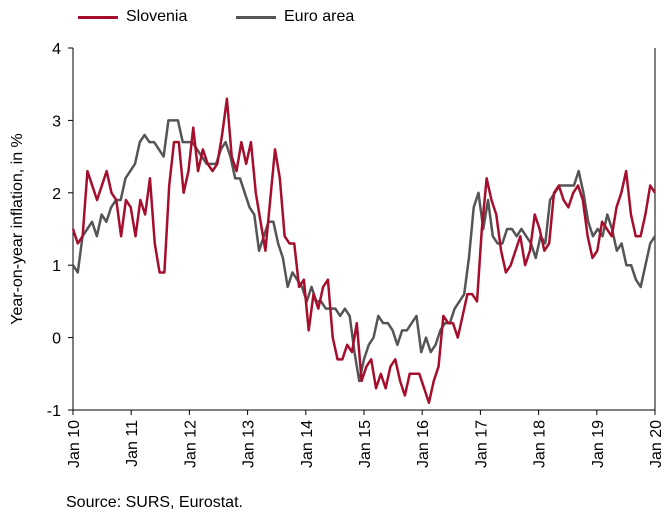 The image size is (668, 520). What do you see at coordinates (56, 121) in the screenshot?
I see `y-tick-label: 3` at bounding box center [56, 121].